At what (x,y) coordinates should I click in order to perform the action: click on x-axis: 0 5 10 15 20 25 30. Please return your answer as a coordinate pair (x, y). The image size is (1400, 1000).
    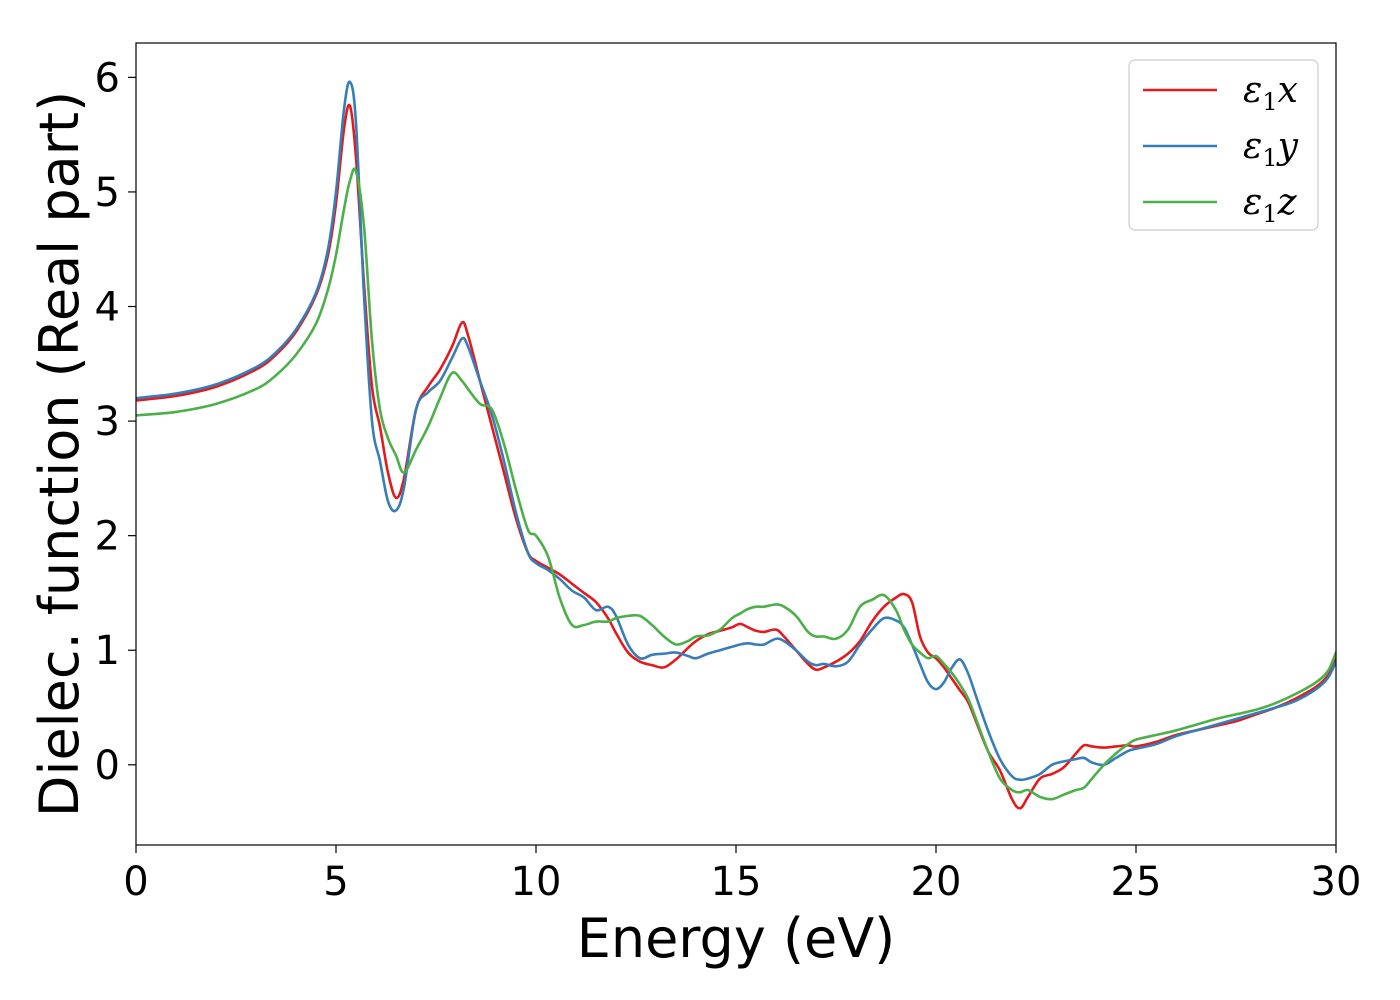
    Looking at the image, I should click on (742, 875).